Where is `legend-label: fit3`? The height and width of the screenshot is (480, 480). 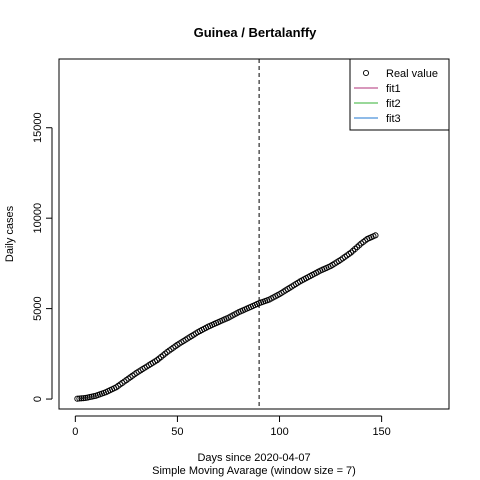 legend-label: fit3 is located at coordinates (393, 119).